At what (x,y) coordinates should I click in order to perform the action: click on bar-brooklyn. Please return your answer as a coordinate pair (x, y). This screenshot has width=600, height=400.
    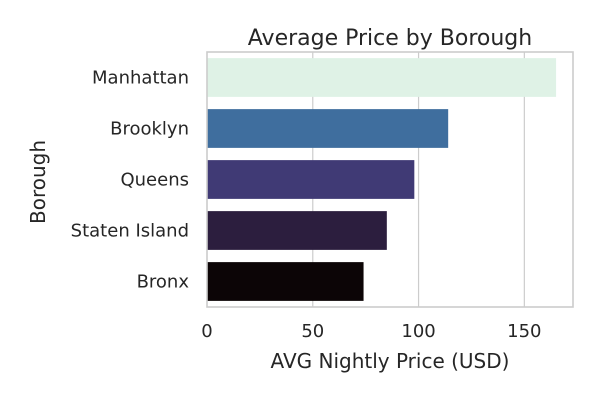
    Looking at the image, I should click on (328, 128).